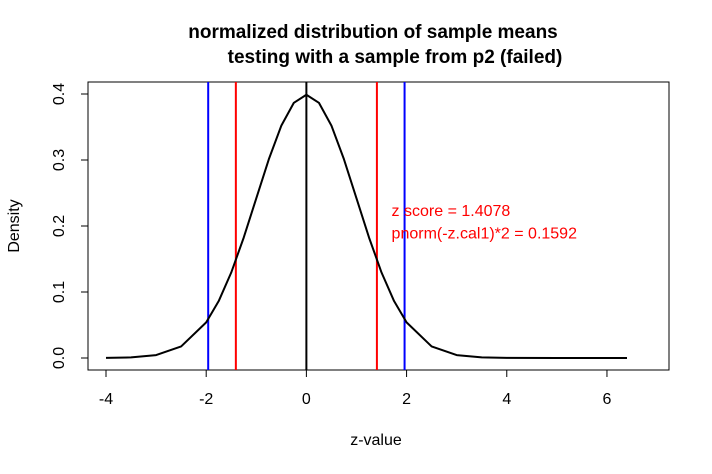  I want to click on y-axis: 0.0 0.1 0.2 0.3 0.4, so click(70, 226).